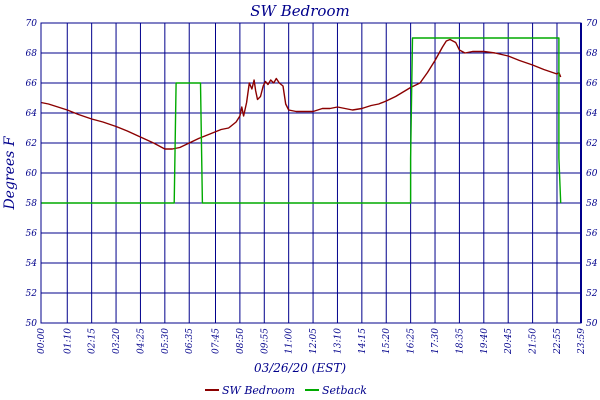  What do you see at coordinates (592, 144) in the screenshot?
I see `y-tick-label-right: 62` at bounding box center [592, 144].